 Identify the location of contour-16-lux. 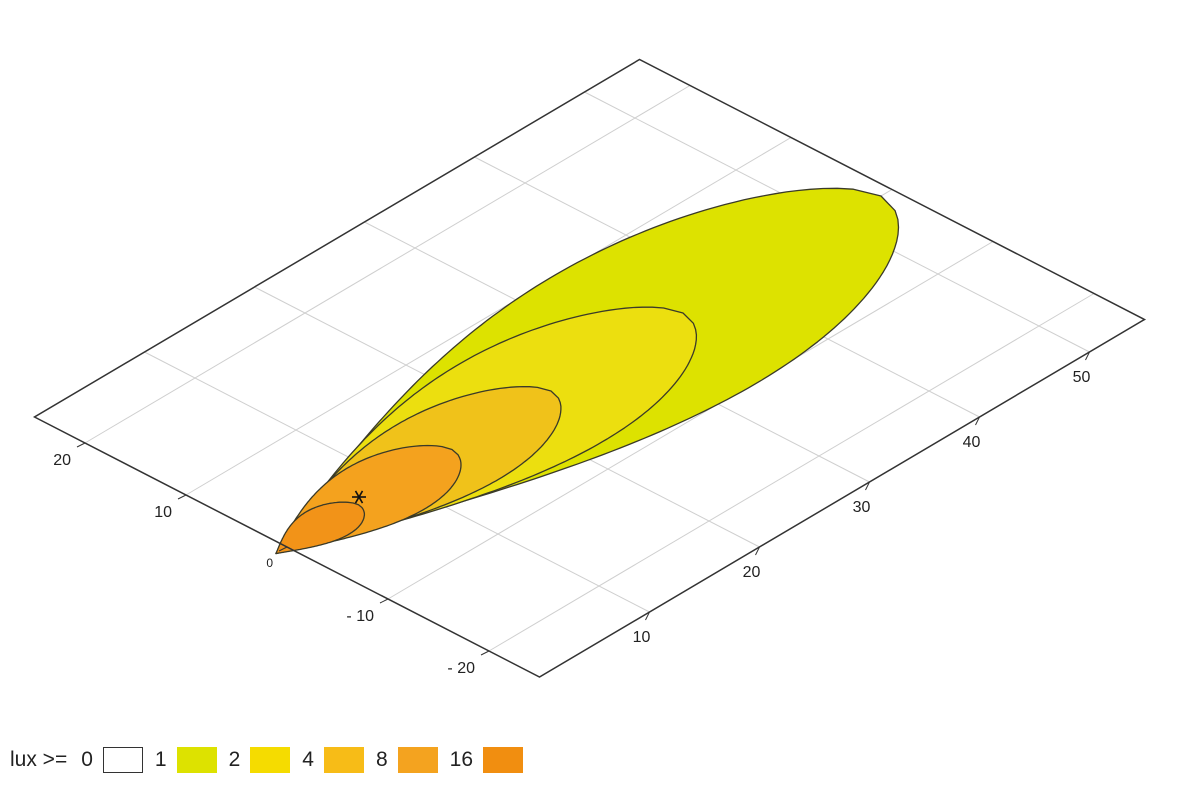
(320, 528).